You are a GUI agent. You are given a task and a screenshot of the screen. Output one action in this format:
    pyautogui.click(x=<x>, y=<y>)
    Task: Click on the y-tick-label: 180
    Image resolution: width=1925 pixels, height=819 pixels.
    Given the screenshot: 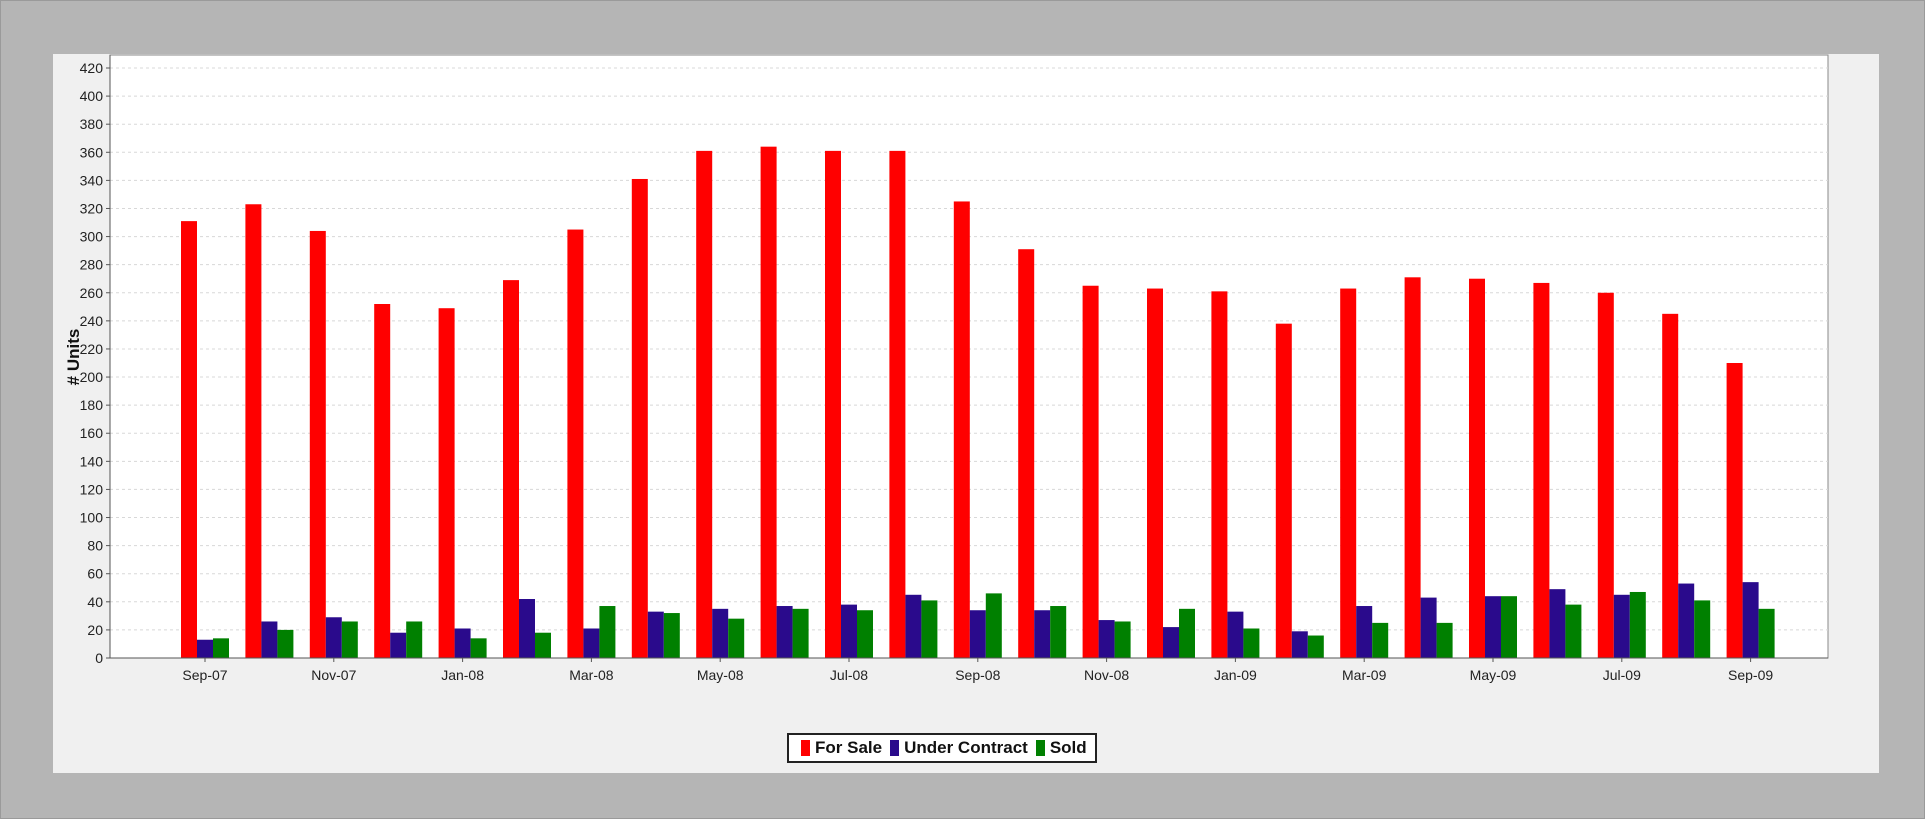 What is the action you would take?
    pyautogui.click(x=92, y=405)
    